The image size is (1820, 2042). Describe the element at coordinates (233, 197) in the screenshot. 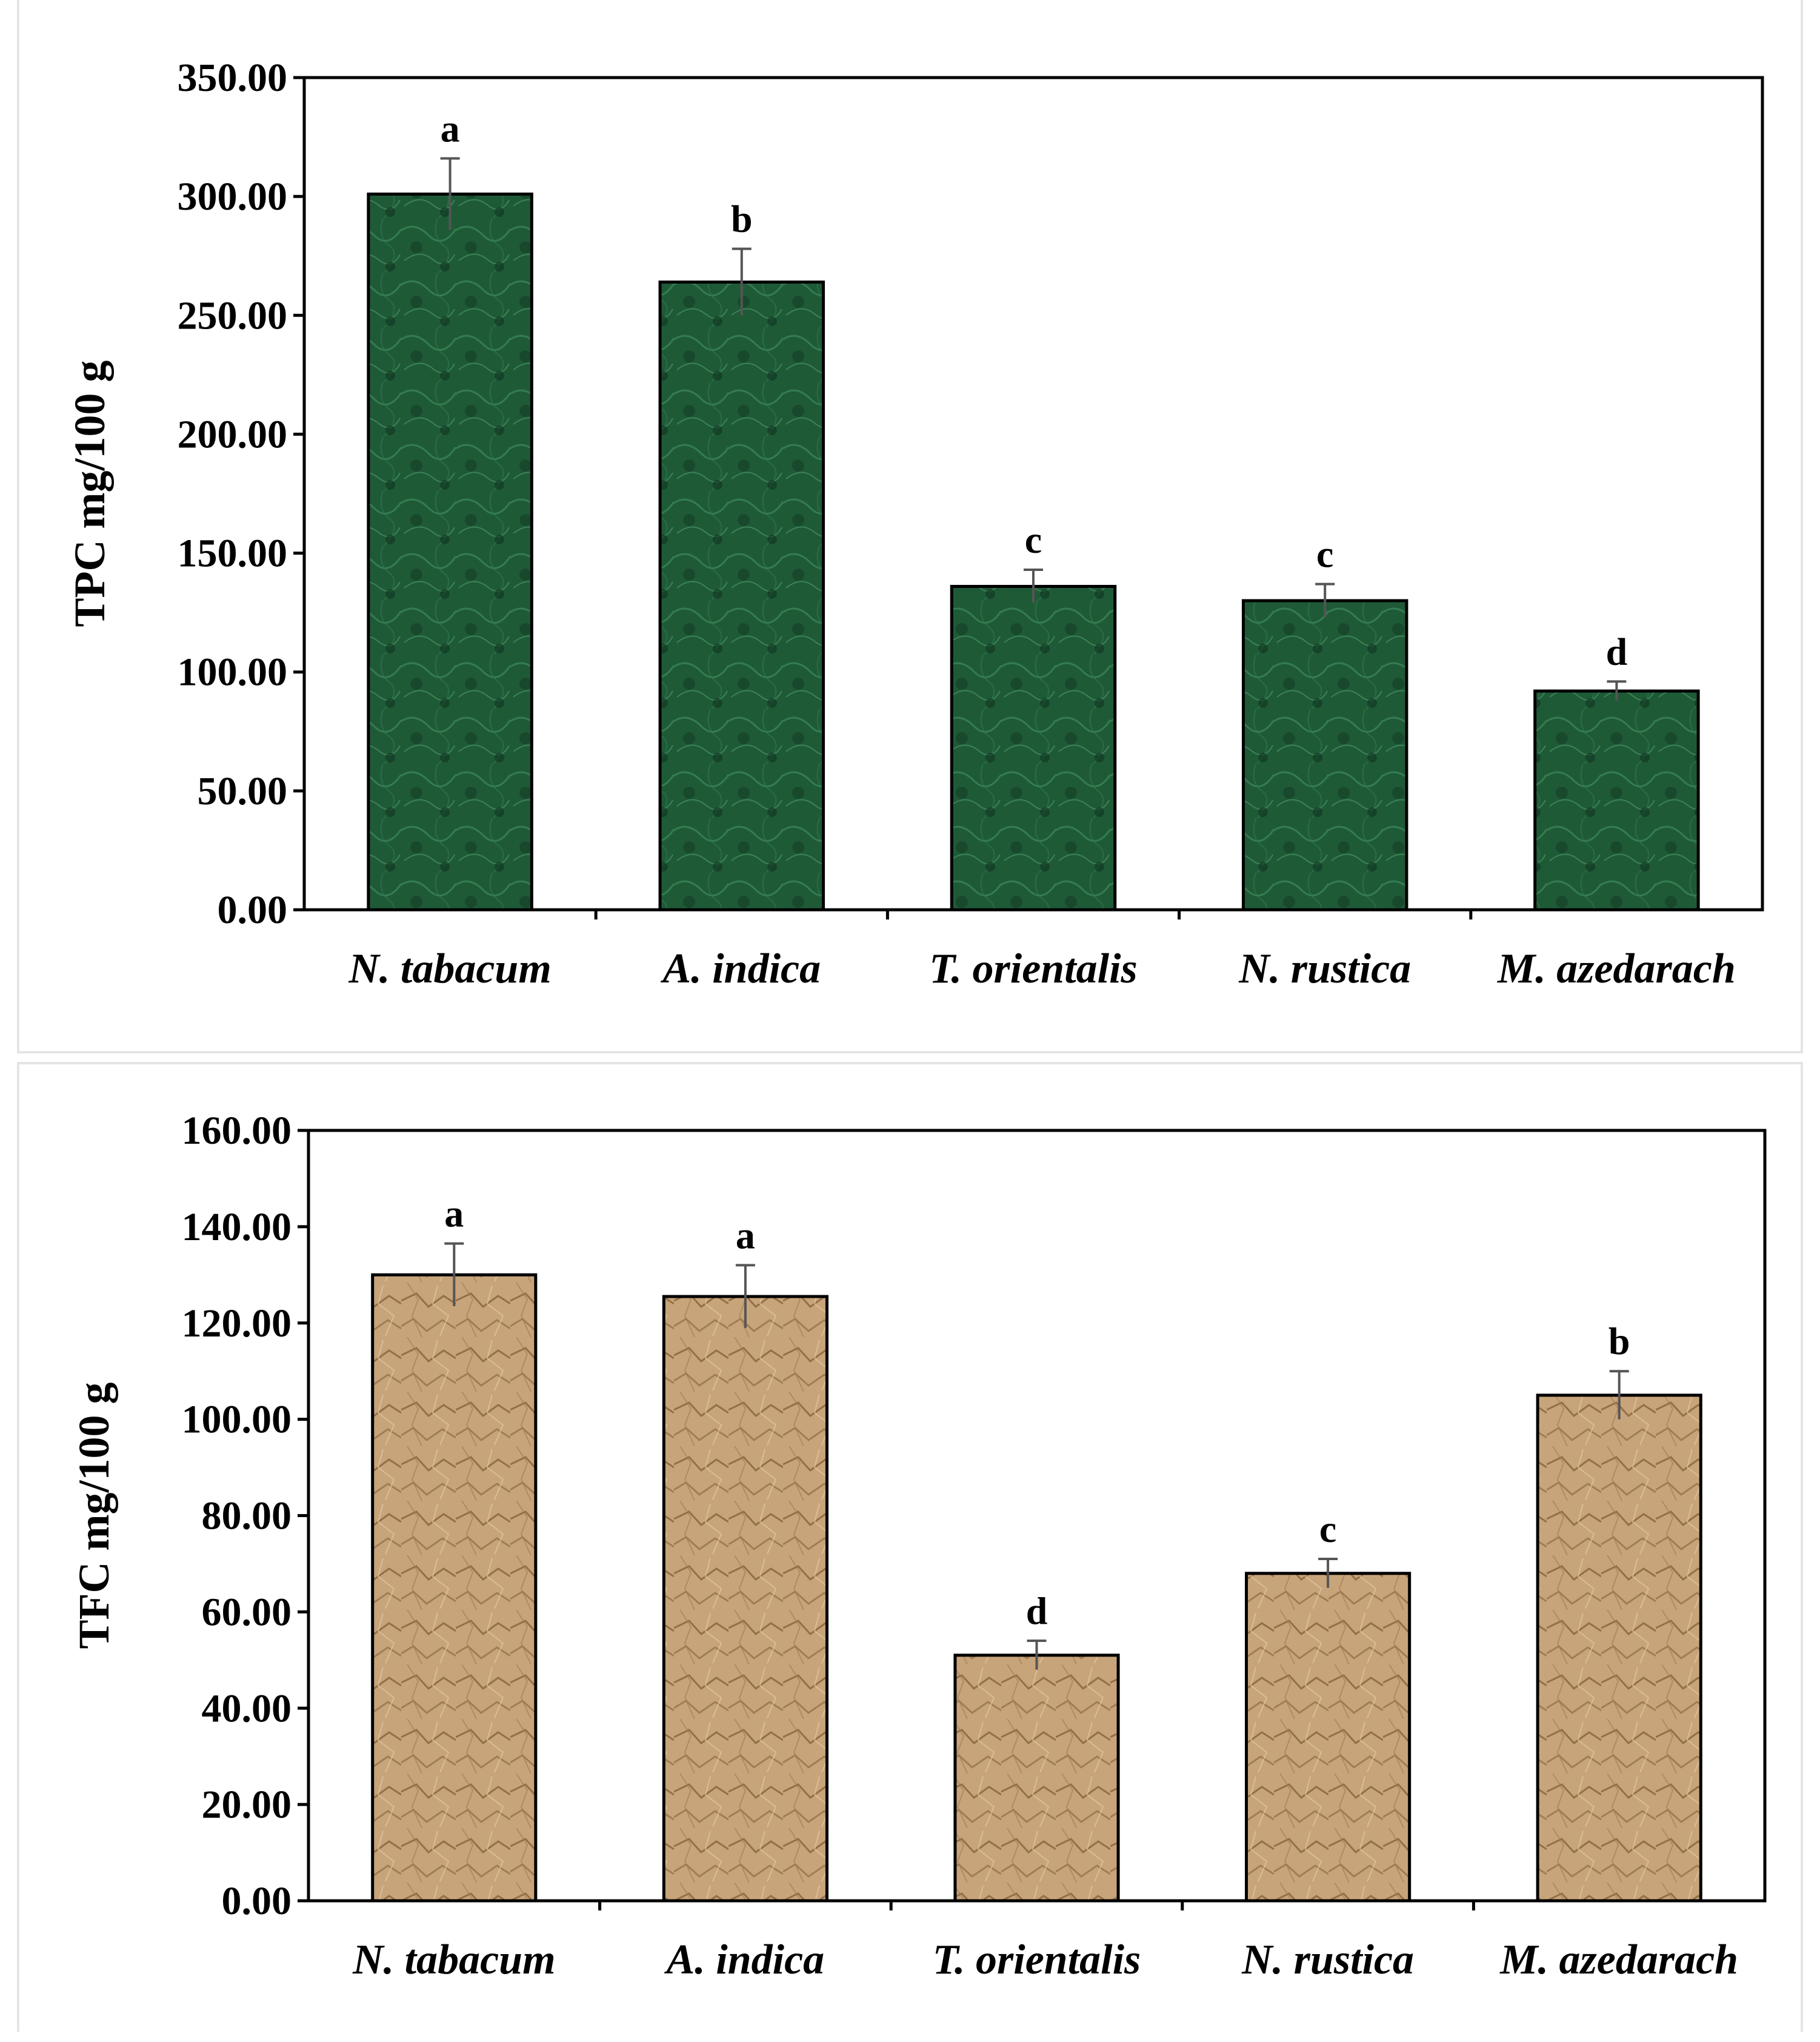

I see `y-tick-label: 300.00` at that location.